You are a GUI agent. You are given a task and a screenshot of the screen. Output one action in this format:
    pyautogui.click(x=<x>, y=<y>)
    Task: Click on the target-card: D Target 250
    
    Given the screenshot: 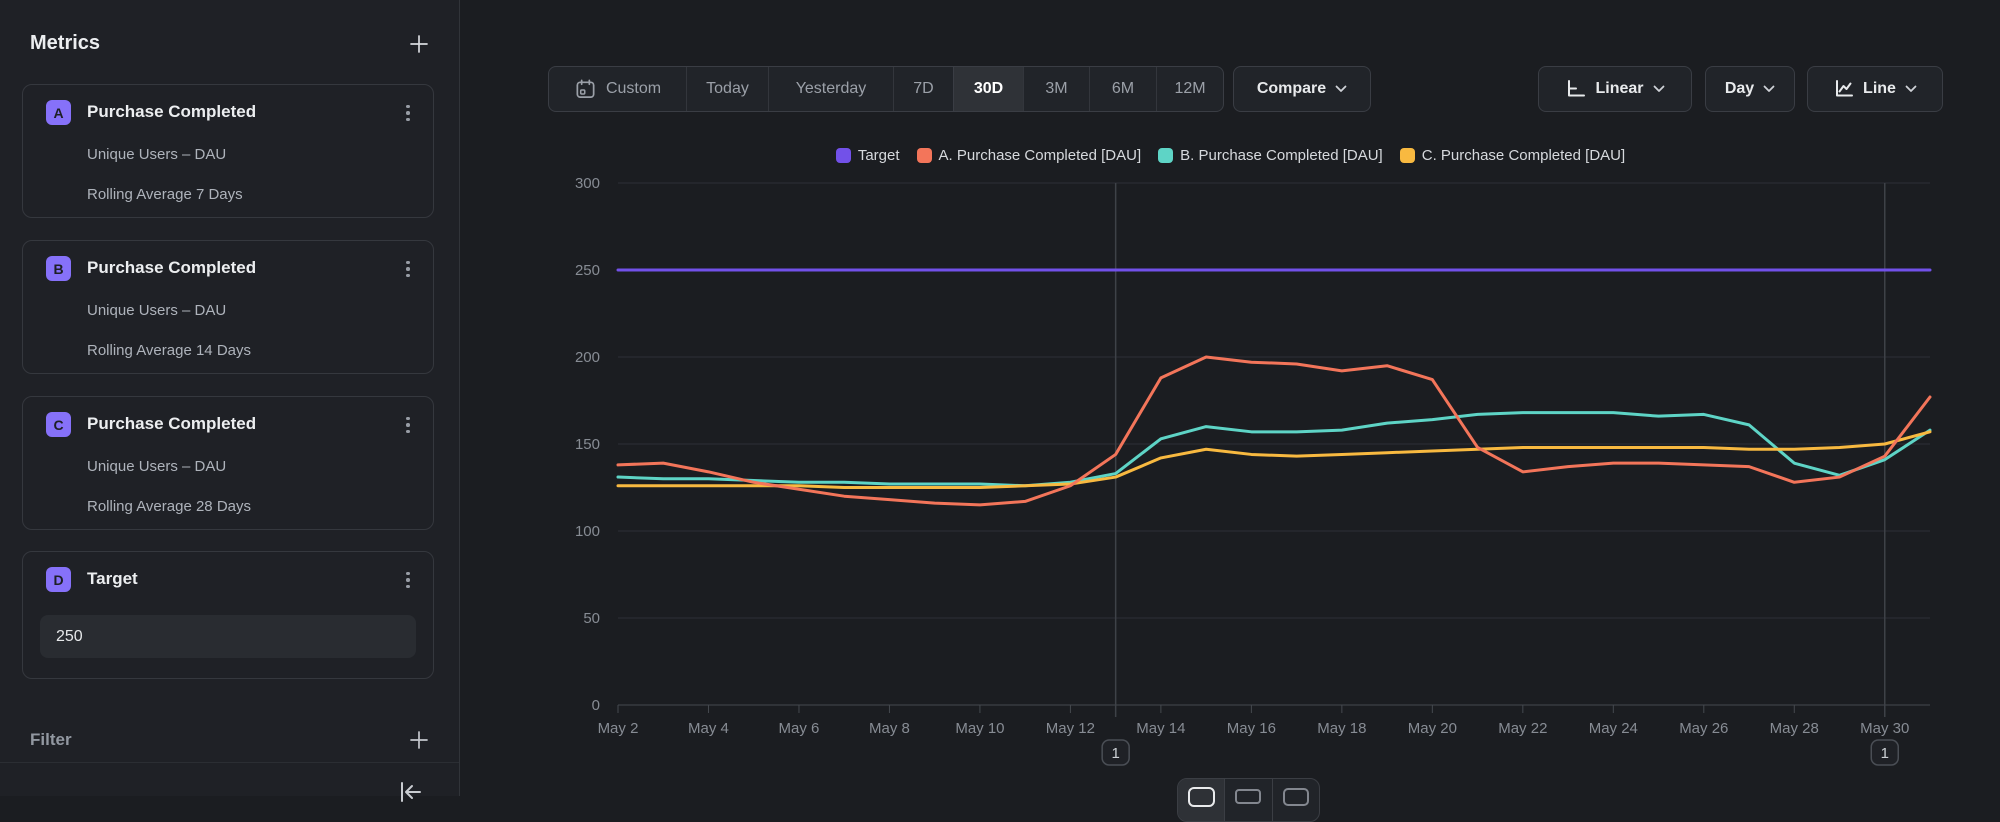 What is the action you would take?
    pyautogui.click(x=228, y=615)
    